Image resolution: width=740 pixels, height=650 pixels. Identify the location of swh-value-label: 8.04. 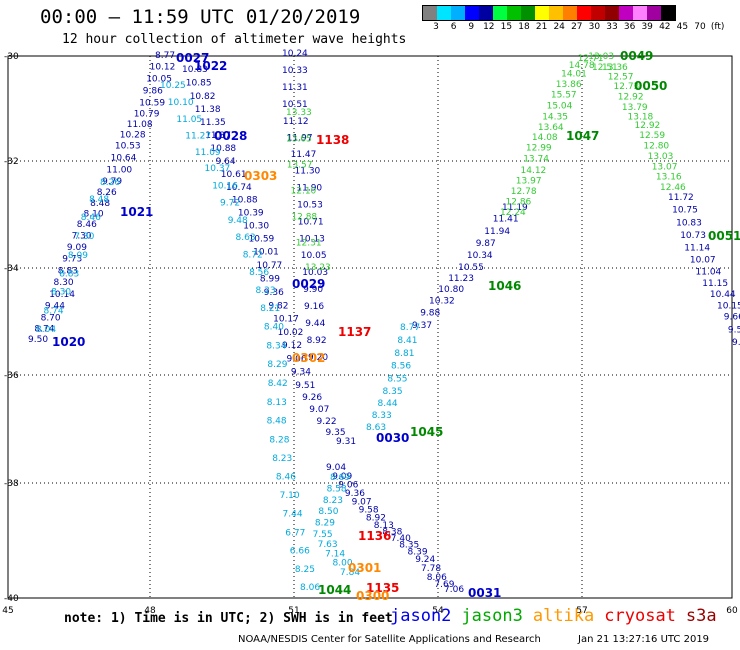
(46, 330).